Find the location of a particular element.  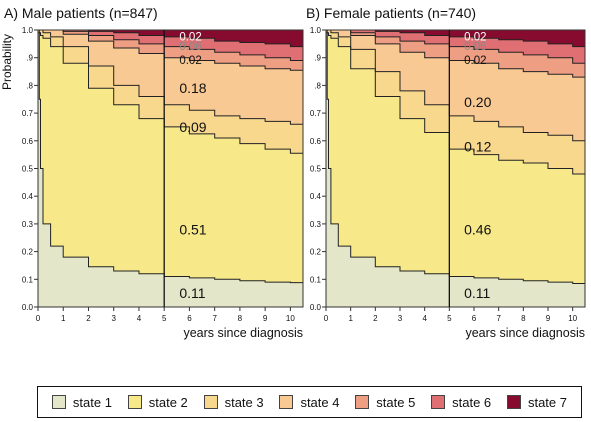

legend-label: state 5 is located at coordinates (396, 402).